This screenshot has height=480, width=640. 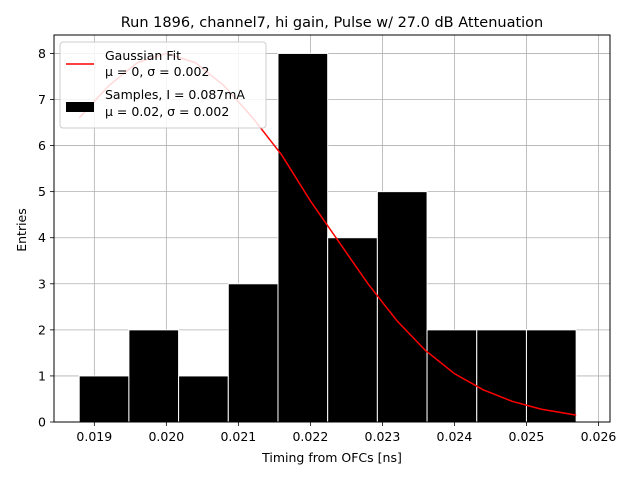 I want to click on legend-samples-swatch, so click(x=80, y=107).